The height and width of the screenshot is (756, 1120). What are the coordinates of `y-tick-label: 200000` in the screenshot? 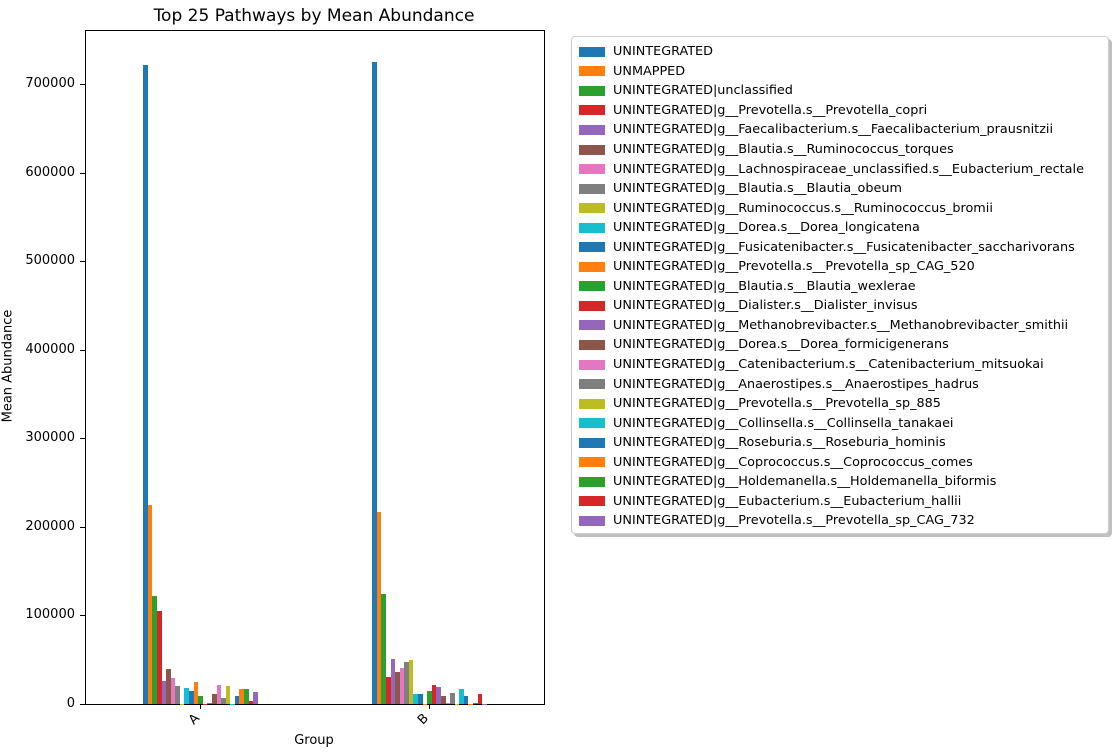 It's located at (50, 526).